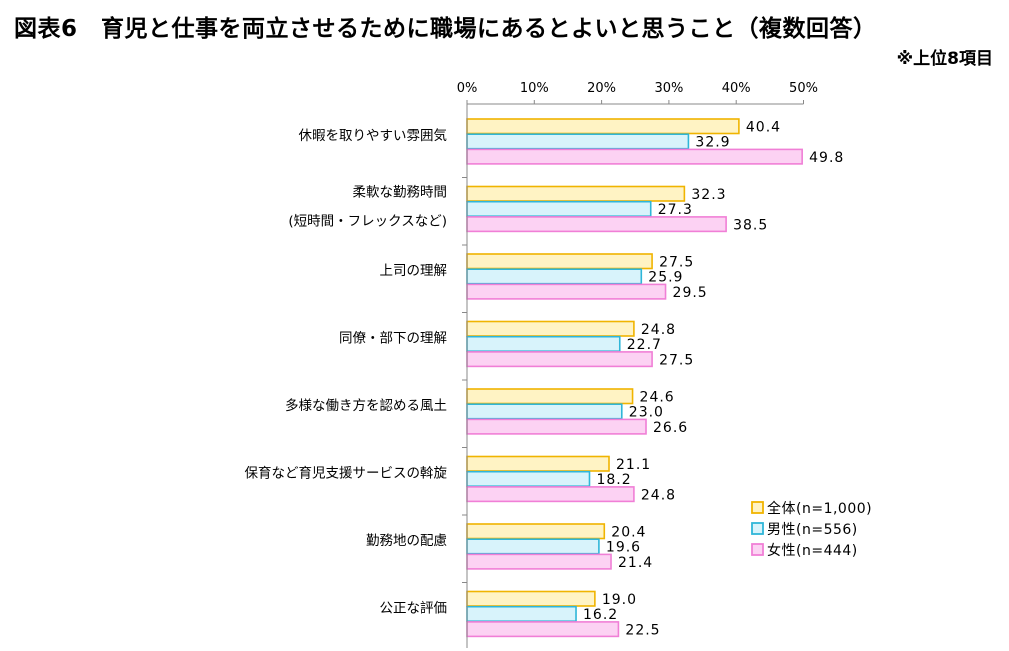 This screenshot has height=651, width=1009. What do you see at coordinates (600, 615) in the screenshot?
I see `value-label: 16.2` at bounding box center [600, 615].